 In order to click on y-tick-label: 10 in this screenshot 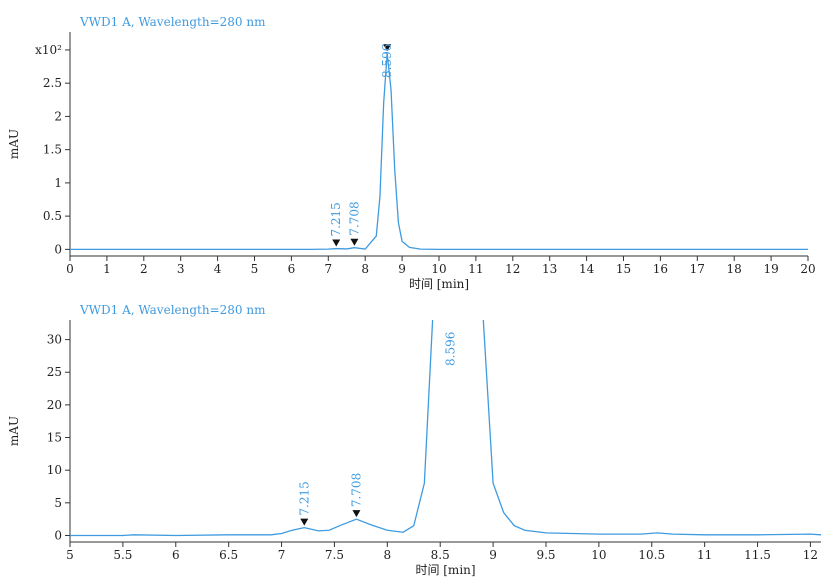, I will do `click(54, 470)`.